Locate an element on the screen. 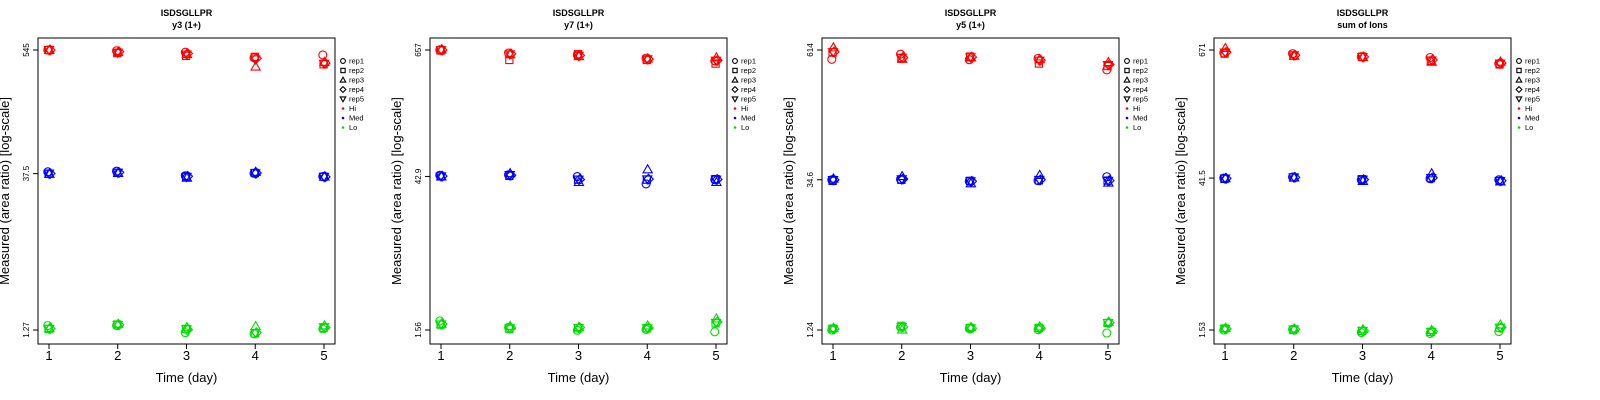 The height and width of the screenshot is (400, 1600). chart-title: ISDSGLLPR is located at coordinates (1363, 13).